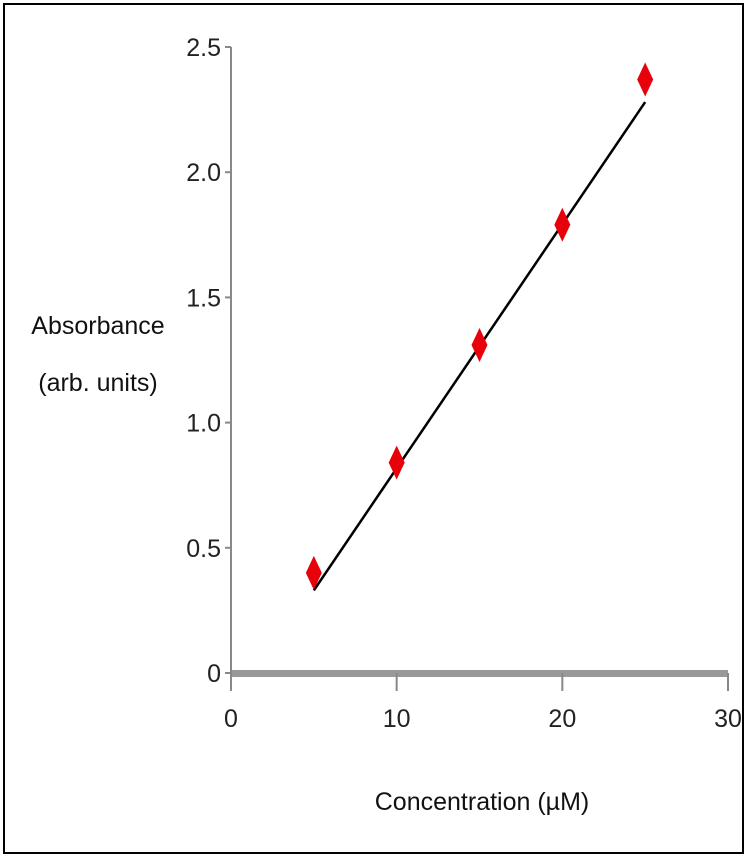  Describe the element at coordinates (97, 383) in the screenshot. I see `y-axis-title-line-2: (arb. units)` at that location.